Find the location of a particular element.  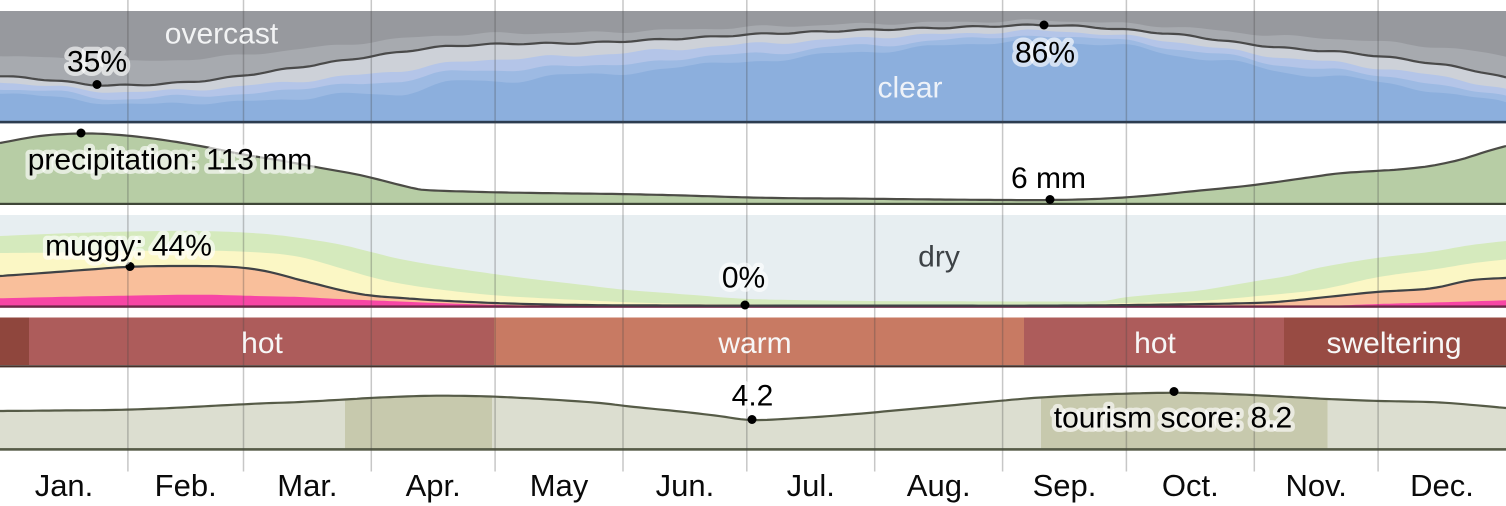

svg-text: 0% is located at coordinates (743, 278).